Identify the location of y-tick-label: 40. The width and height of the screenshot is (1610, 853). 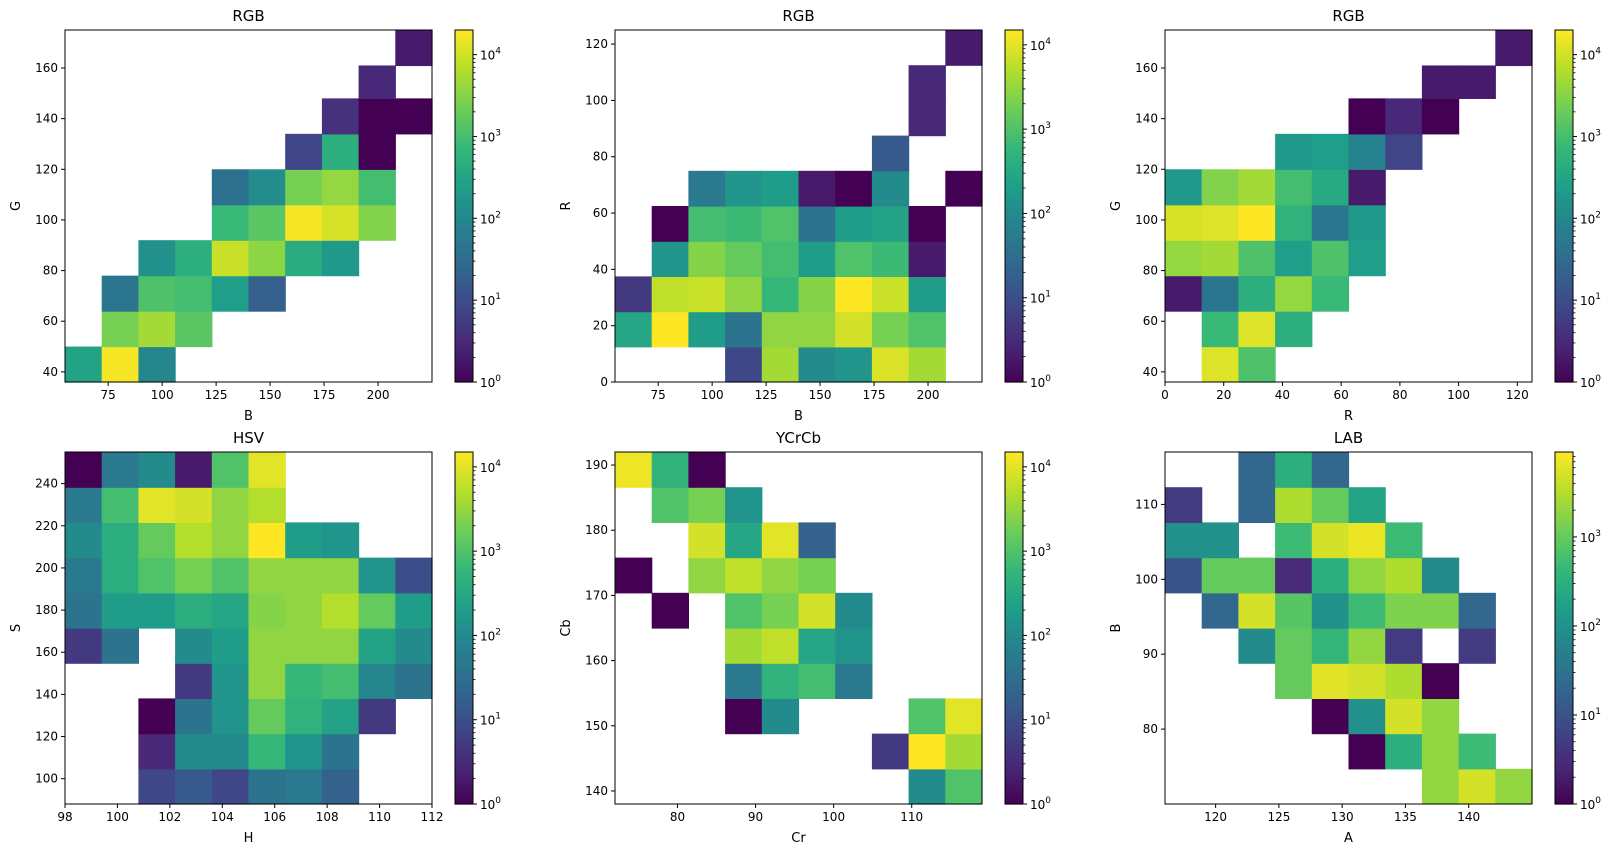
(600, 269).